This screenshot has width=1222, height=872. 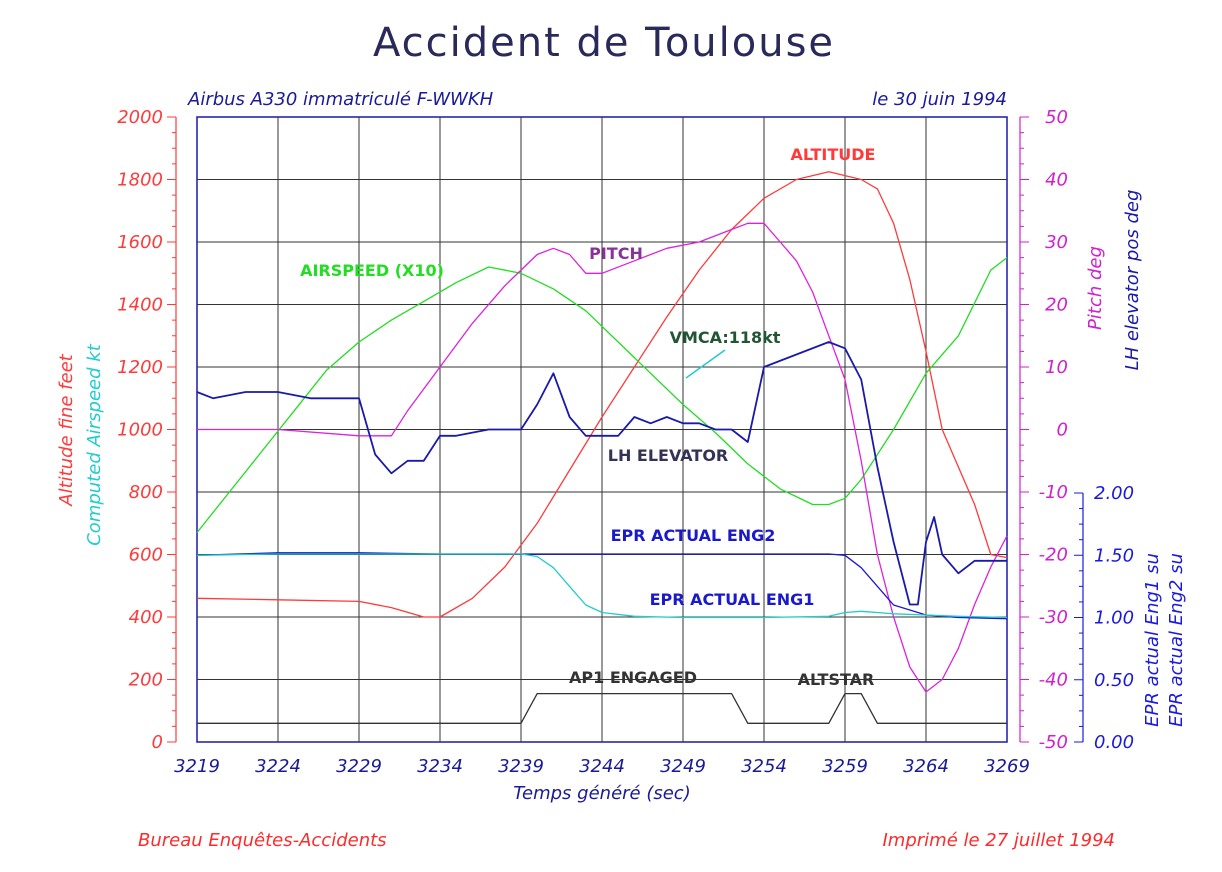 What do you see at coordinates (633, 677) in the screenshot?
I see `annotation-label: AP1 ENGAGED` at bounding box center [633, 677].